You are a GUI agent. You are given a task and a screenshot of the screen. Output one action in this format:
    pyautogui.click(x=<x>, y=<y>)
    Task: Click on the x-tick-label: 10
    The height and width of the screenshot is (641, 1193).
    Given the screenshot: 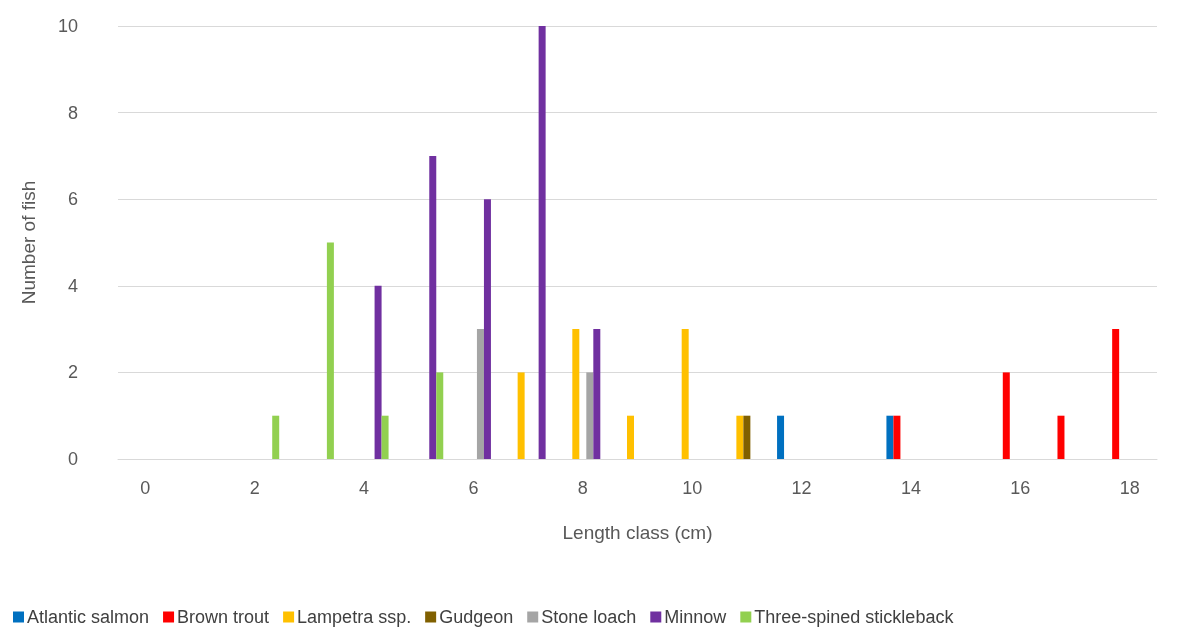 What is the action you would take?
    pyautogui.click(x=692, y=488)
    